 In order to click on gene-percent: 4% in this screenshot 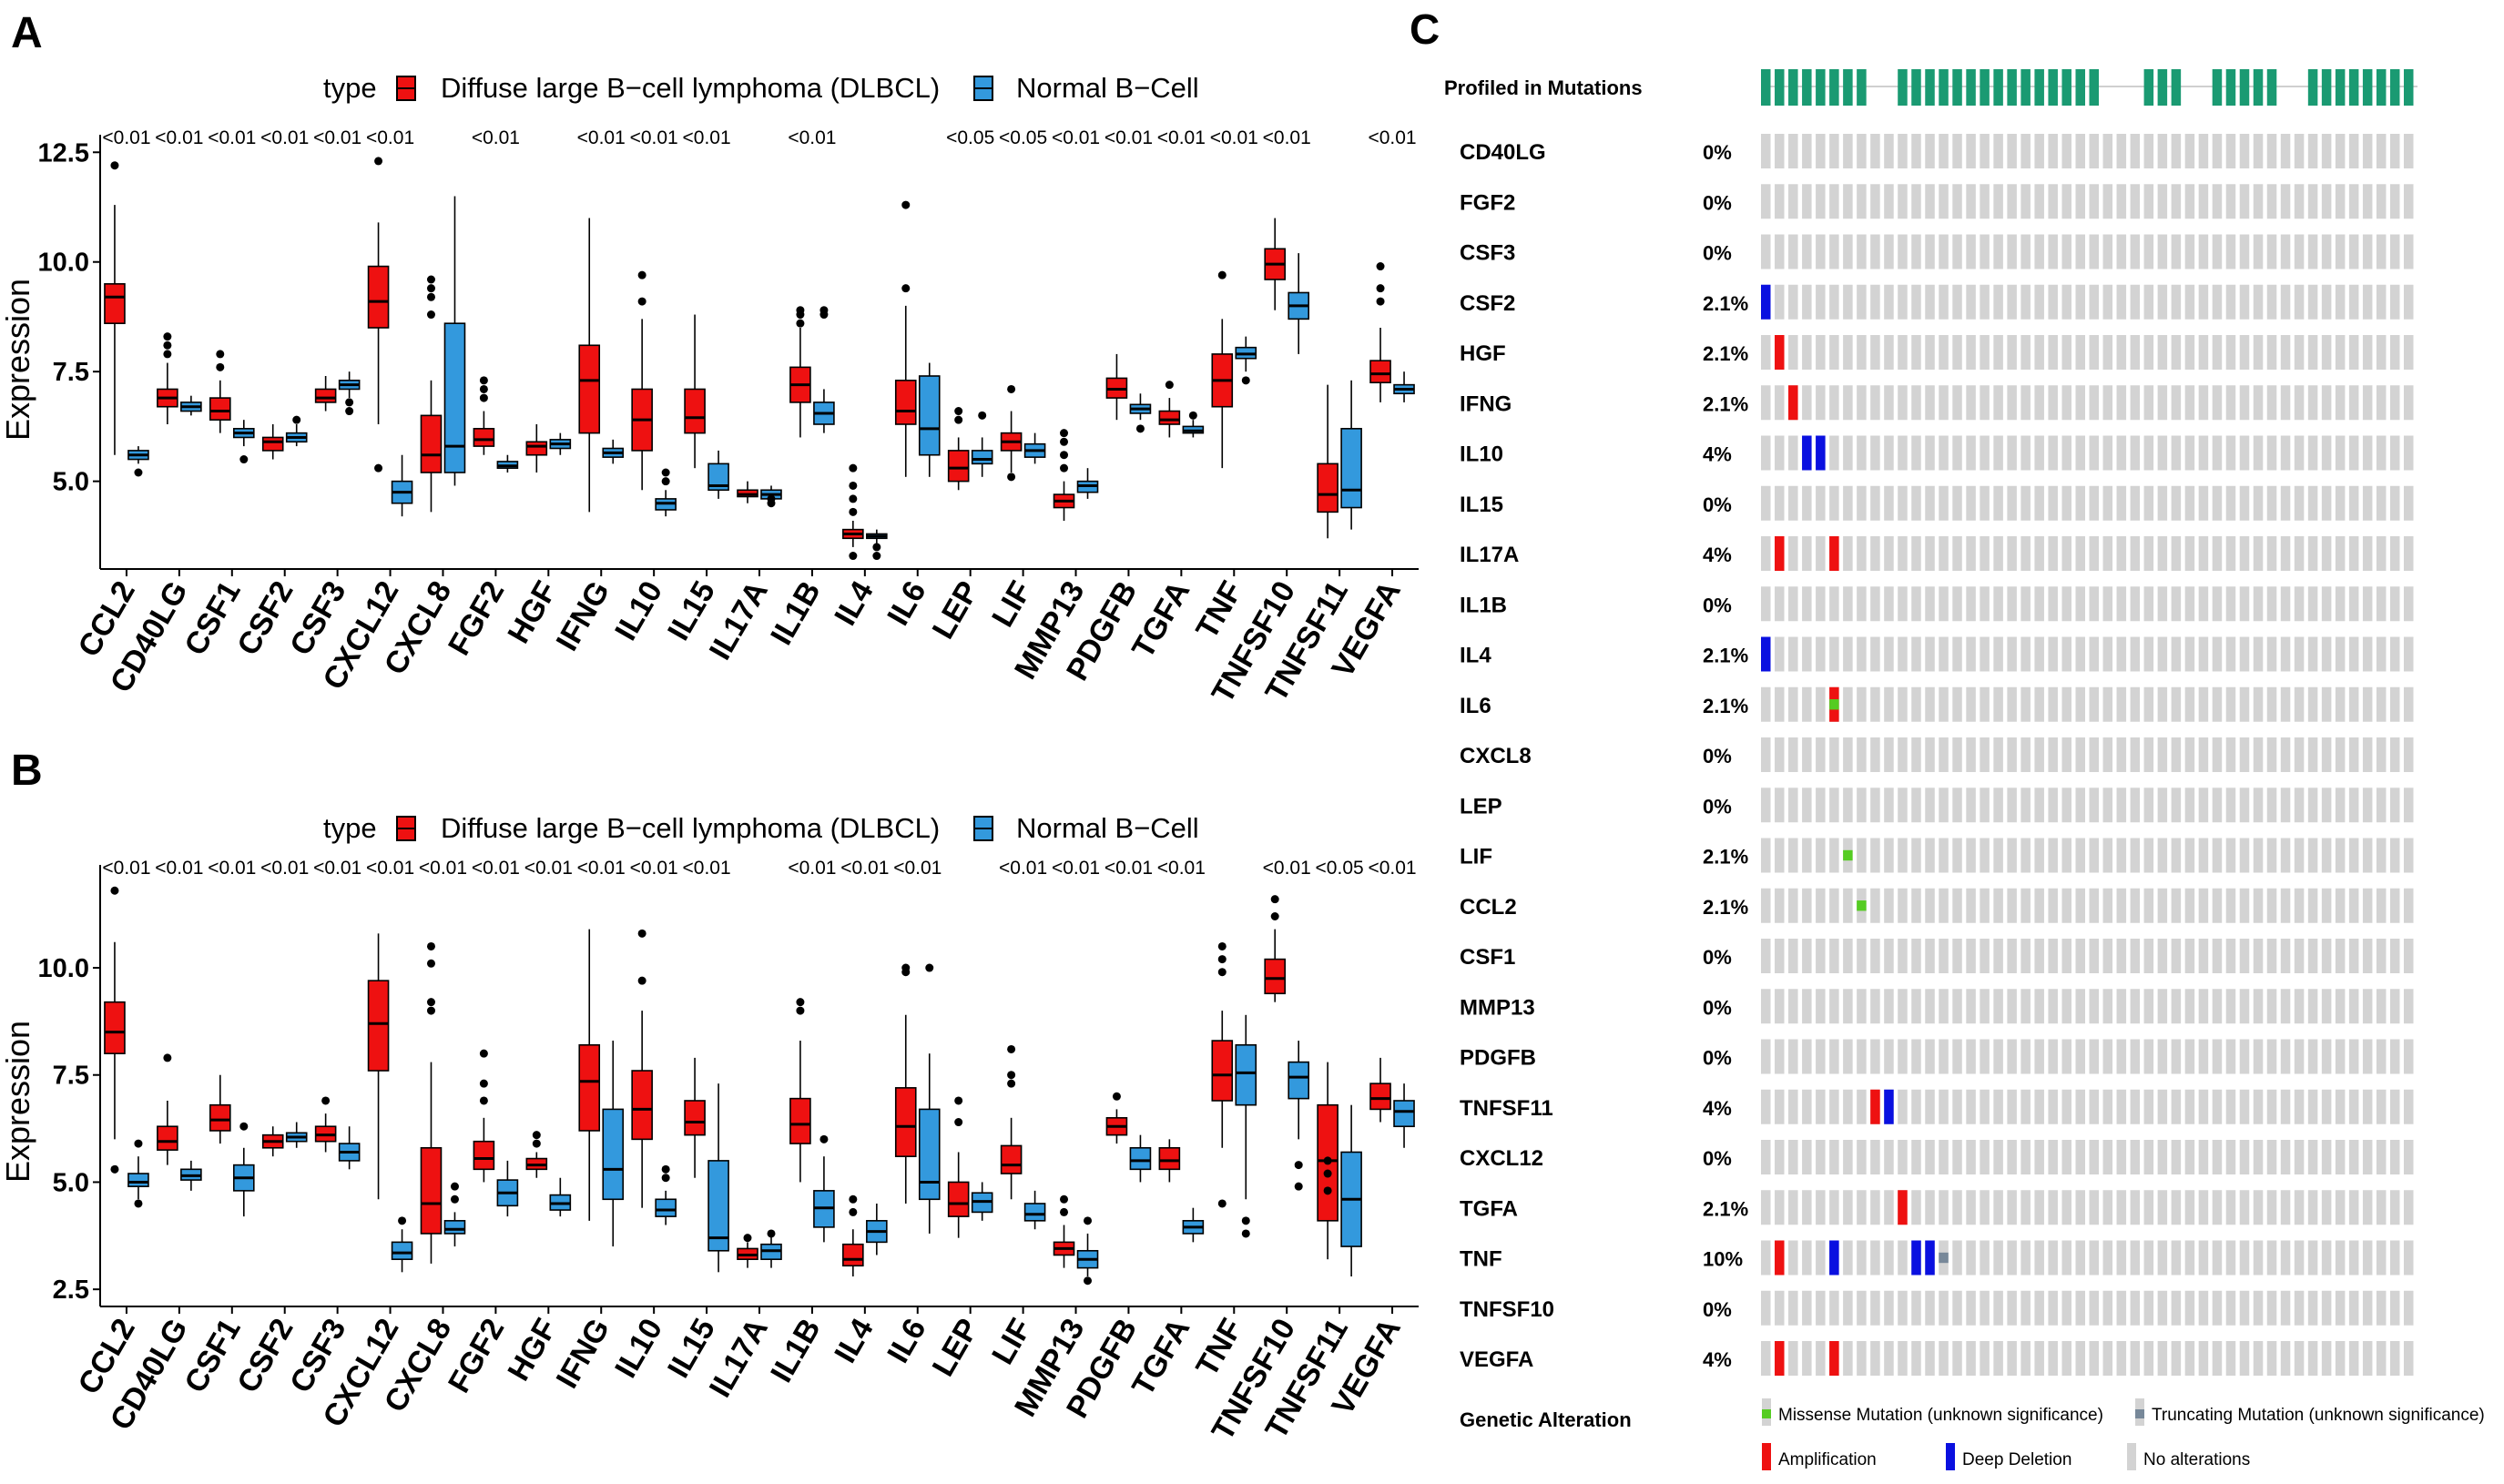, I will do `click(1717, 1108)`.